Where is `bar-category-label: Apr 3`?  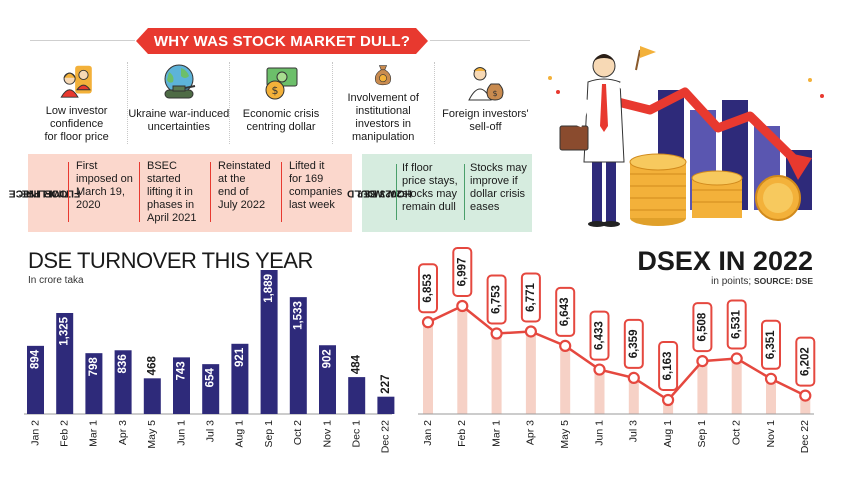 bar-category-label: Apr 3 is located at coordinates (123, 432).